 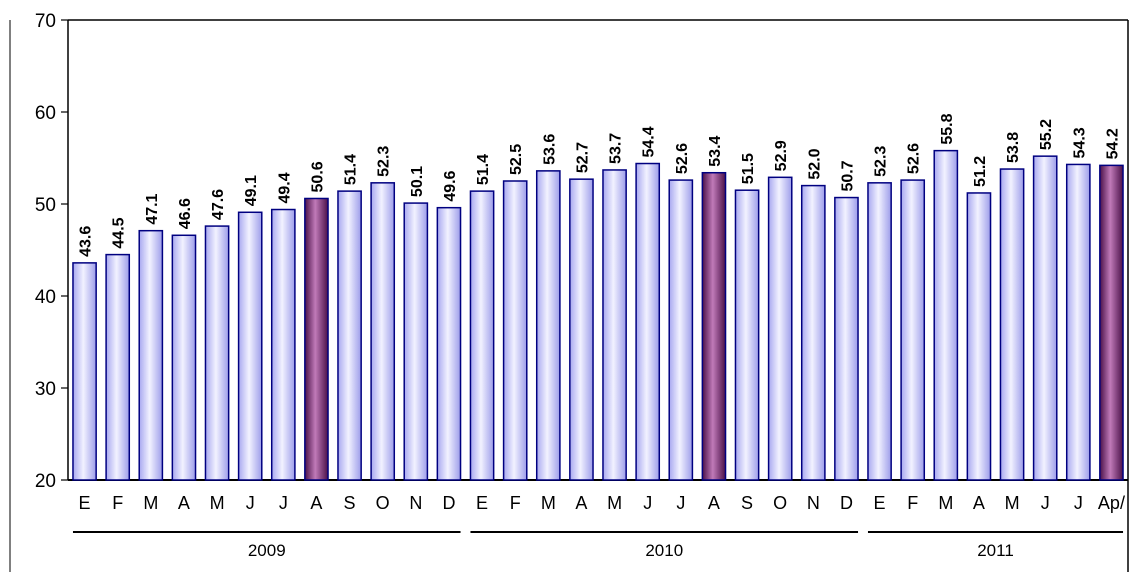 I want to click on data-label: 49.6, so click(x=450, y=185).